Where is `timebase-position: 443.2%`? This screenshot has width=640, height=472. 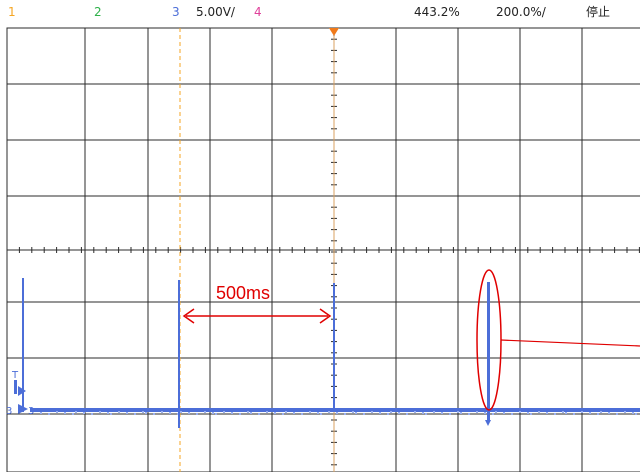 timebase-position: 443.2% is located at coordinates (437, 12).